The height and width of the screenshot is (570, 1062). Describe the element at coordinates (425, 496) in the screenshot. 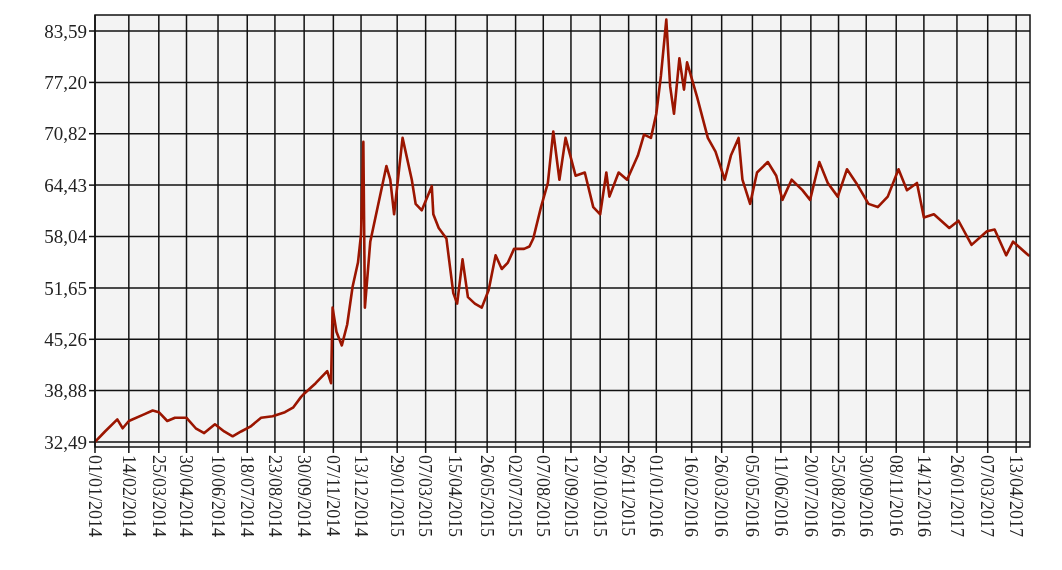

I see `x-tick-label: 07/03/2015` at that location.